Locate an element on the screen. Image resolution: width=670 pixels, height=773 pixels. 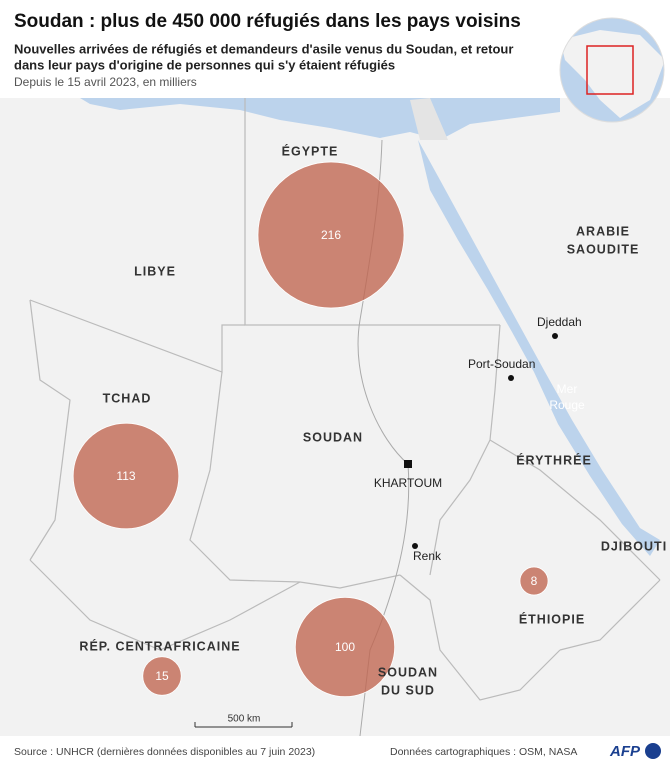
country-label: TCHAD is located at coordinates (127, 398).